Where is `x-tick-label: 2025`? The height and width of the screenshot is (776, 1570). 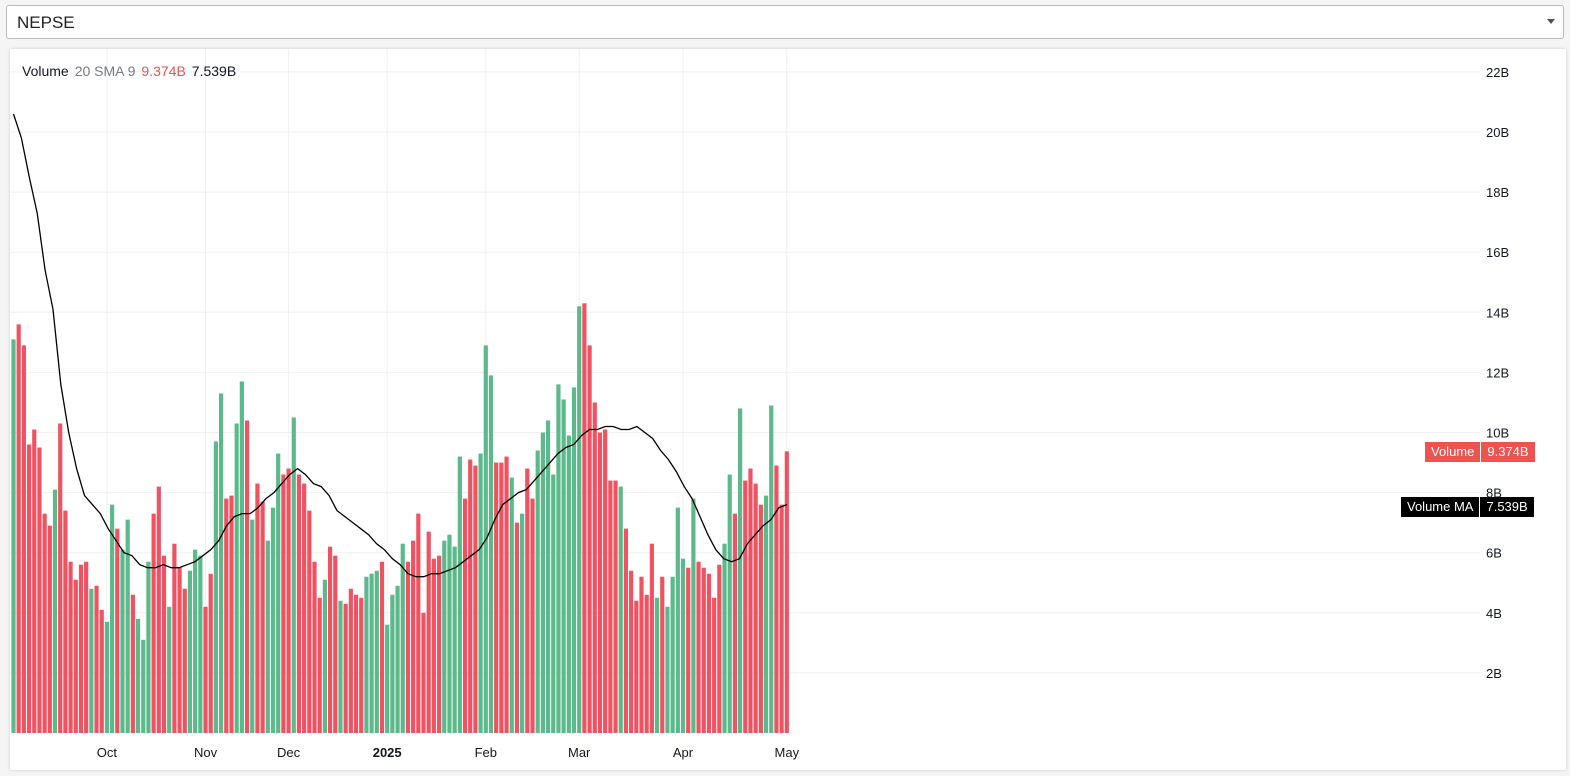
x-tick-label: 2025 is located at coordinates (387, 752).